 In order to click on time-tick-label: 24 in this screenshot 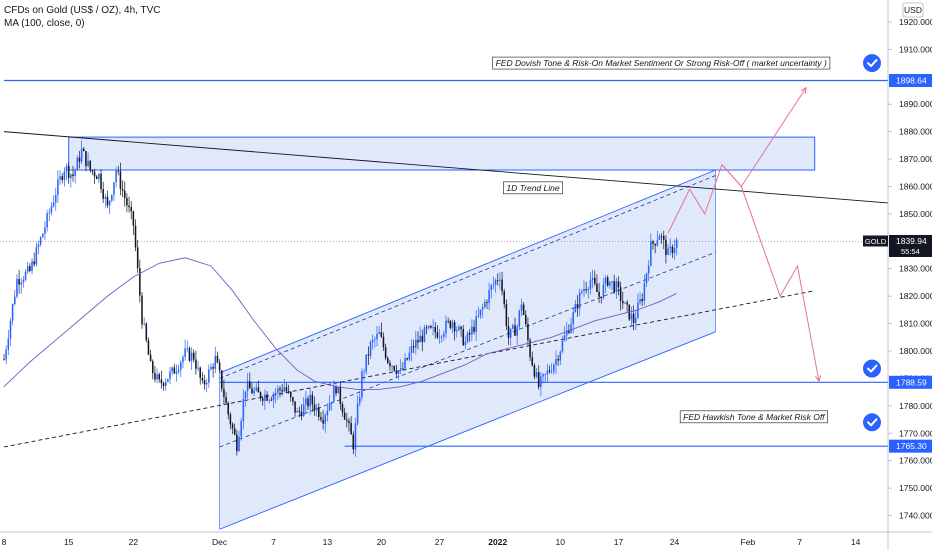, I will do `click(675, 542)`.